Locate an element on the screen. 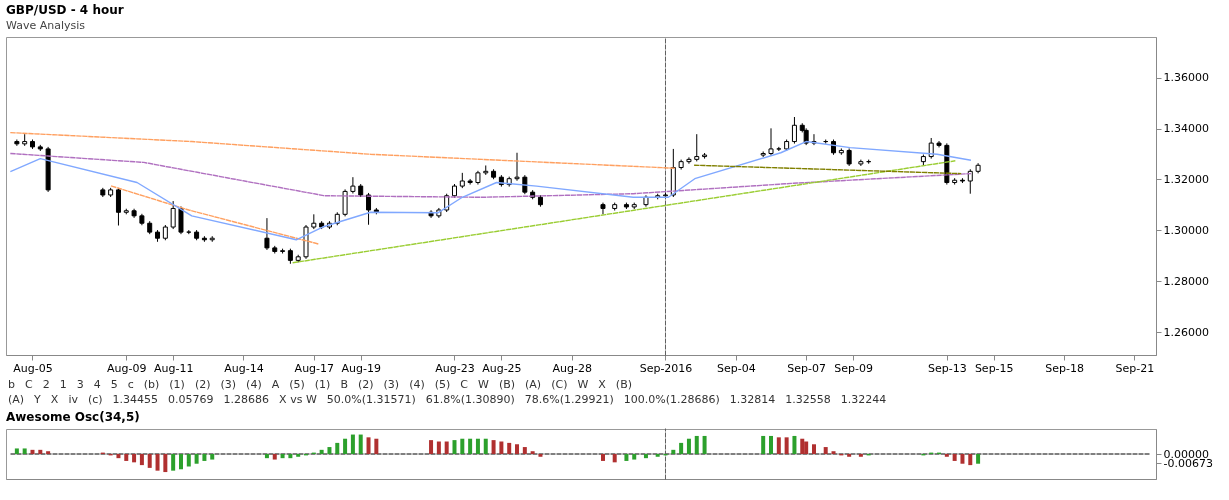 The height and width of the screenshot is (500, 1229). text: 5 is located at coordinates (114, 384).